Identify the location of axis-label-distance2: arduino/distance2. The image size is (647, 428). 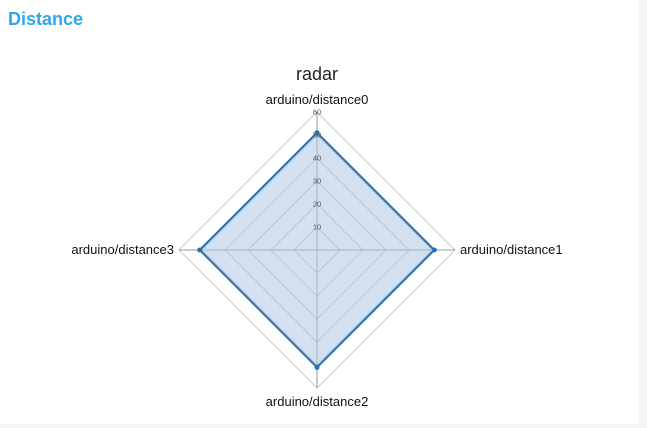
(317, 401).